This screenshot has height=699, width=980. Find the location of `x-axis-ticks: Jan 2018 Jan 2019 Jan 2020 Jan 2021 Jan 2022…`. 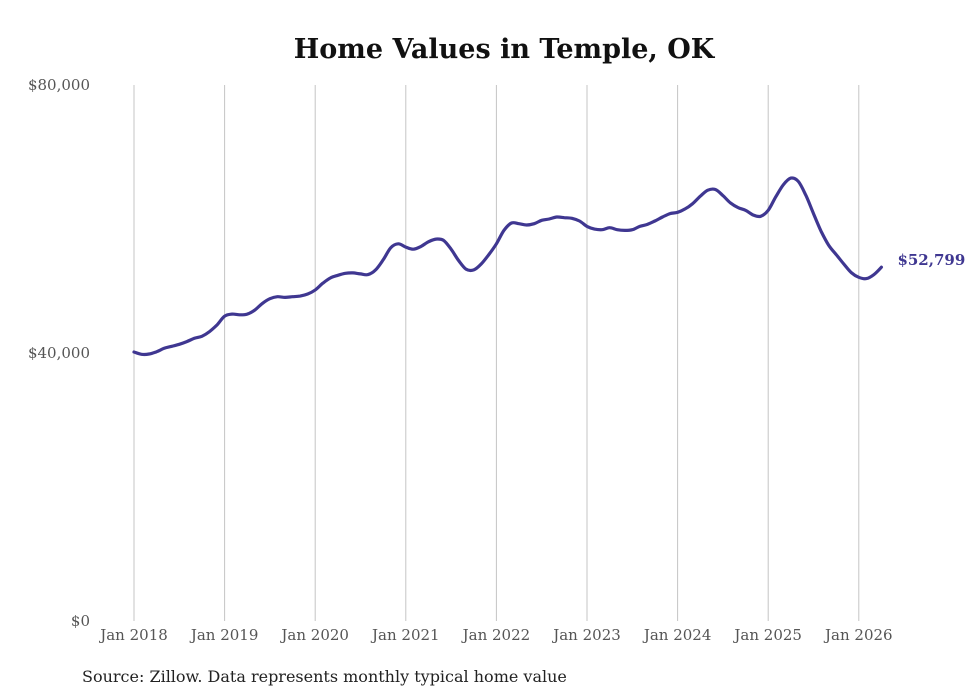

x-axis-ticks: Jan 2018 Jan 2019 Jan 2020 Jan 2021 Jan 2022… is located at coordinates (495, 635).